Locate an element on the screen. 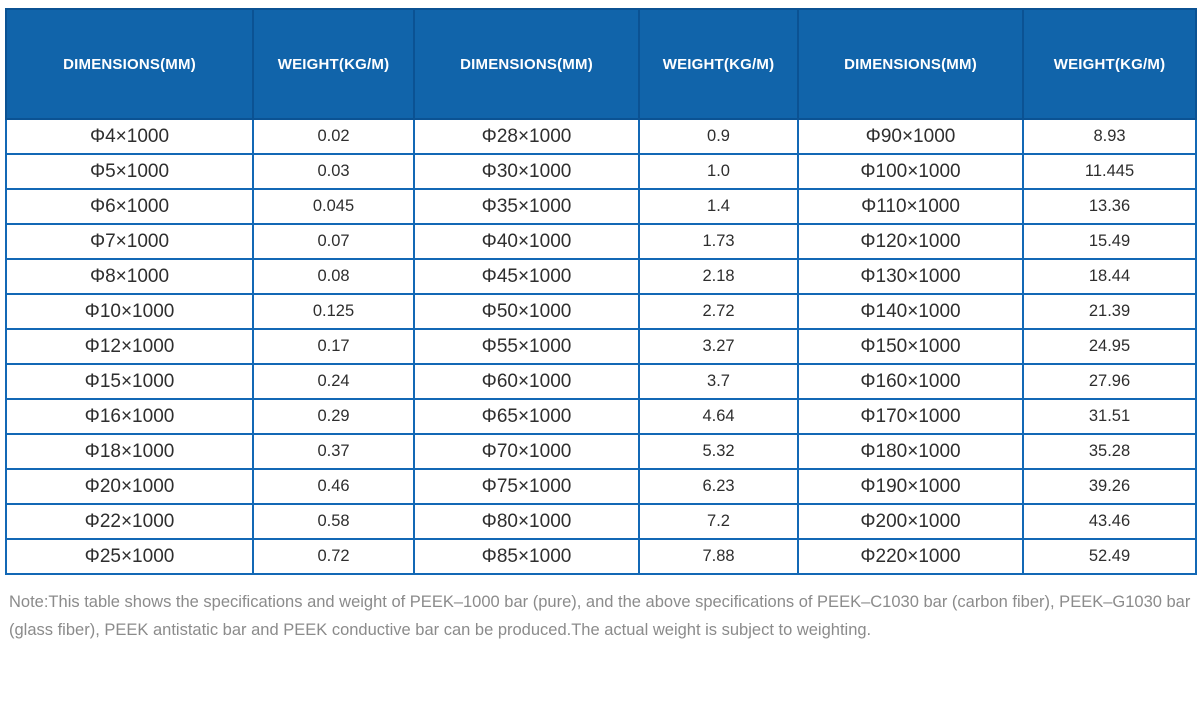 This screenshot has height=704, width=1200. dimension-cell: Φ16×1000 is located at coordinates (129, 416).